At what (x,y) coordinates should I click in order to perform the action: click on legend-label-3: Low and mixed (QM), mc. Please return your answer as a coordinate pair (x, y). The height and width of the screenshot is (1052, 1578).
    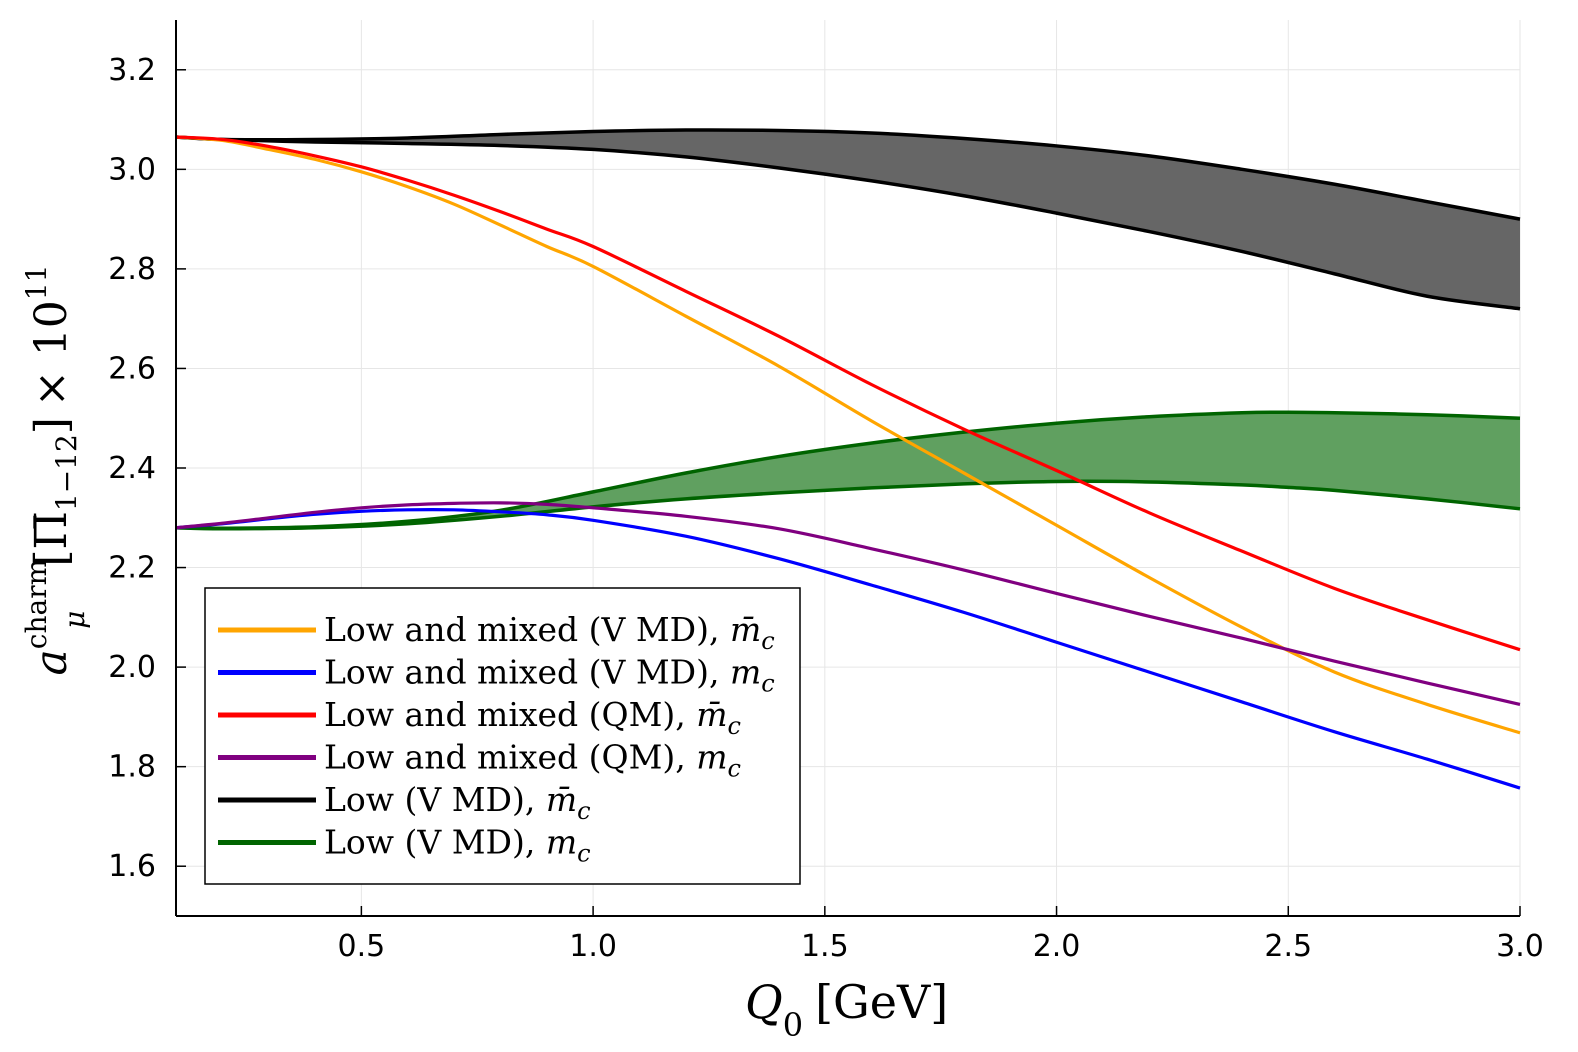
    Looking at the image, I should click on (532, 760).